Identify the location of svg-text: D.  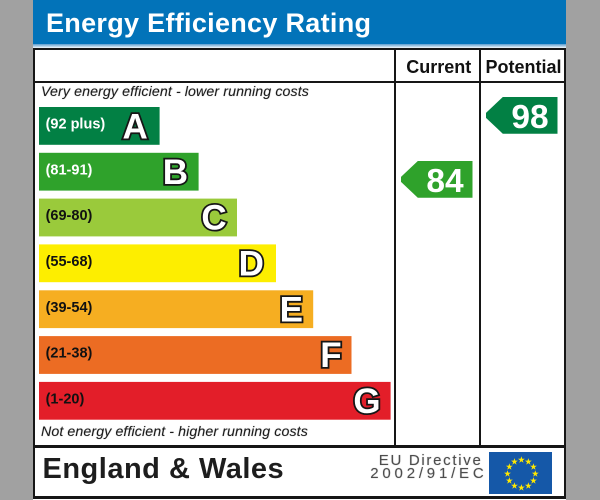
(251, 263).